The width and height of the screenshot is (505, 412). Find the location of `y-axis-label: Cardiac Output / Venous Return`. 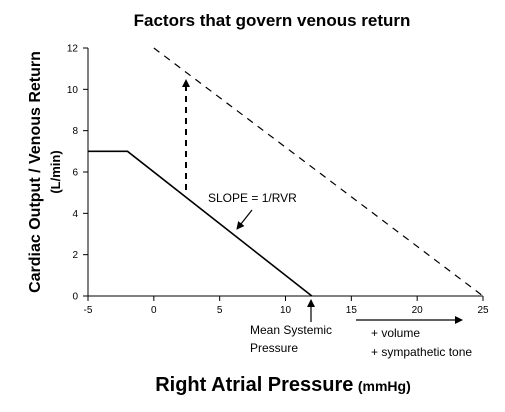

y-axis-label: Cardiac Output / Venous Return is located at coordinates (35, 172).